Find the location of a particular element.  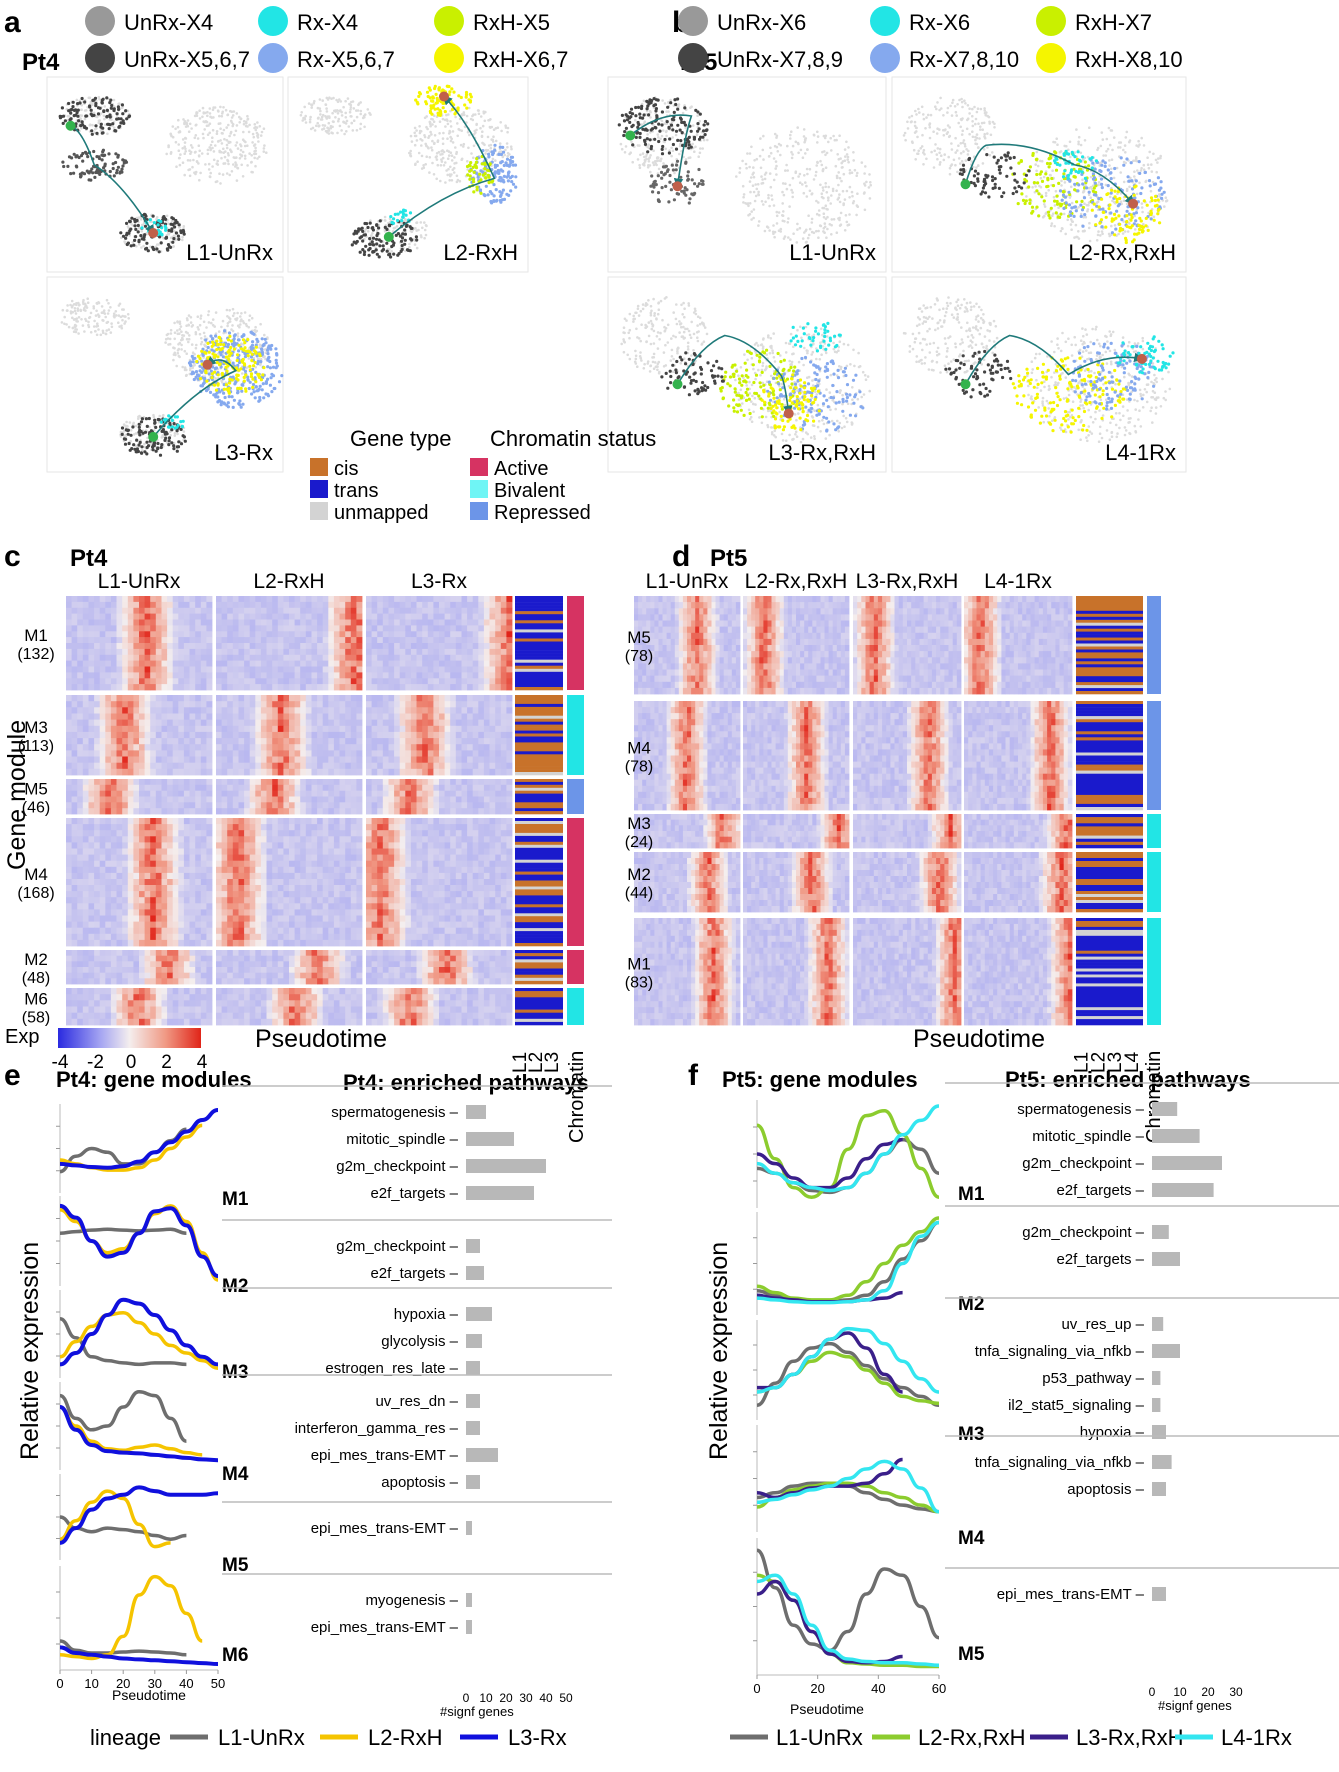

legend-label: RxH-X6,7 is located at coordinates (520, 59).